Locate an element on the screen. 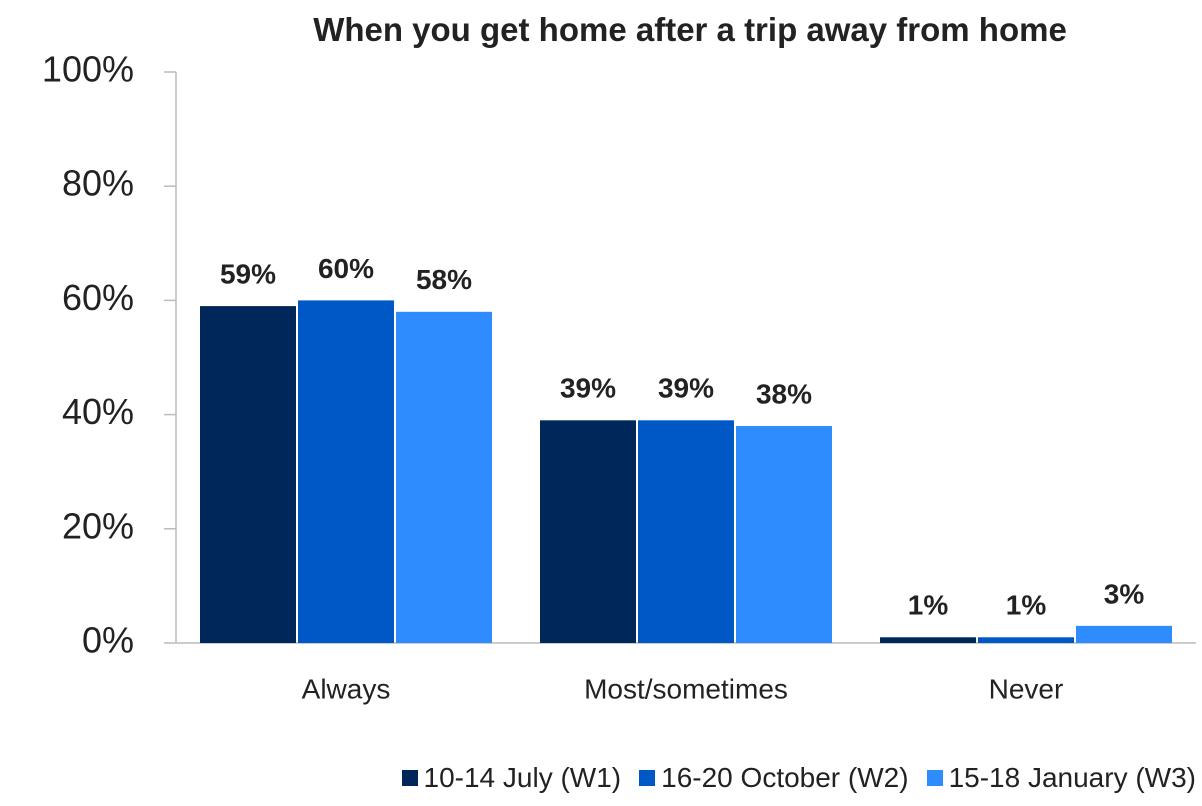  y-tick-label: 100% is located at coordinates (88, 69).